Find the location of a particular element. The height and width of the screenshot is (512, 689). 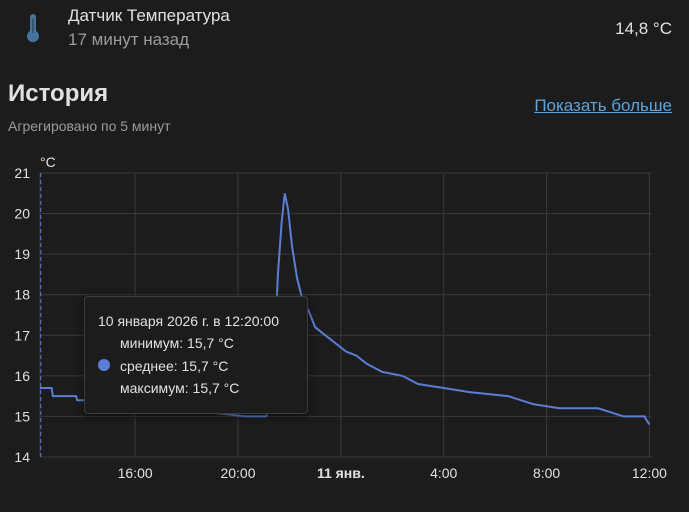

y-tick-label: 17 is located at coordinates (22, 335).